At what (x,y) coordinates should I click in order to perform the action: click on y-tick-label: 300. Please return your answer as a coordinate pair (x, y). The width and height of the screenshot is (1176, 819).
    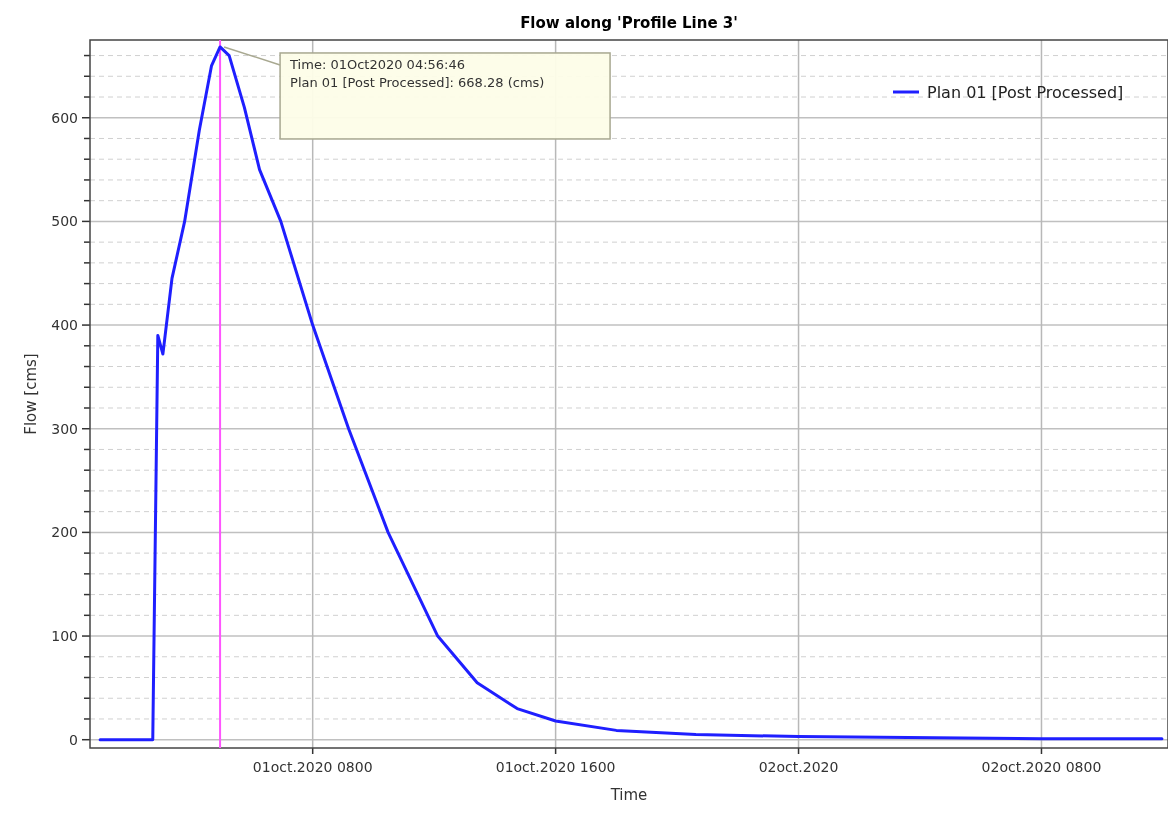
    Looking at the image, I should click on (64, 428).